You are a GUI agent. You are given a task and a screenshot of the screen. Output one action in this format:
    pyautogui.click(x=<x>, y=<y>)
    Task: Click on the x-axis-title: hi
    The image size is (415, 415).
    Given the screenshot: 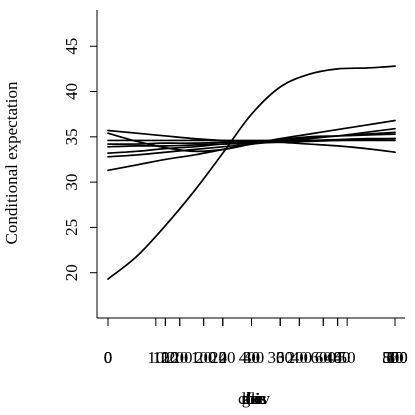 What is the action you would take?
    pyautogui.click(x=254, y=398)
    